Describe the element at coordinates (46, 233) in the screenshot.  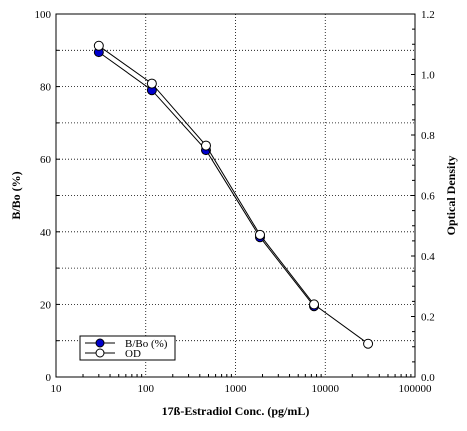
I see `y-left-tick-label: 40` at that location.